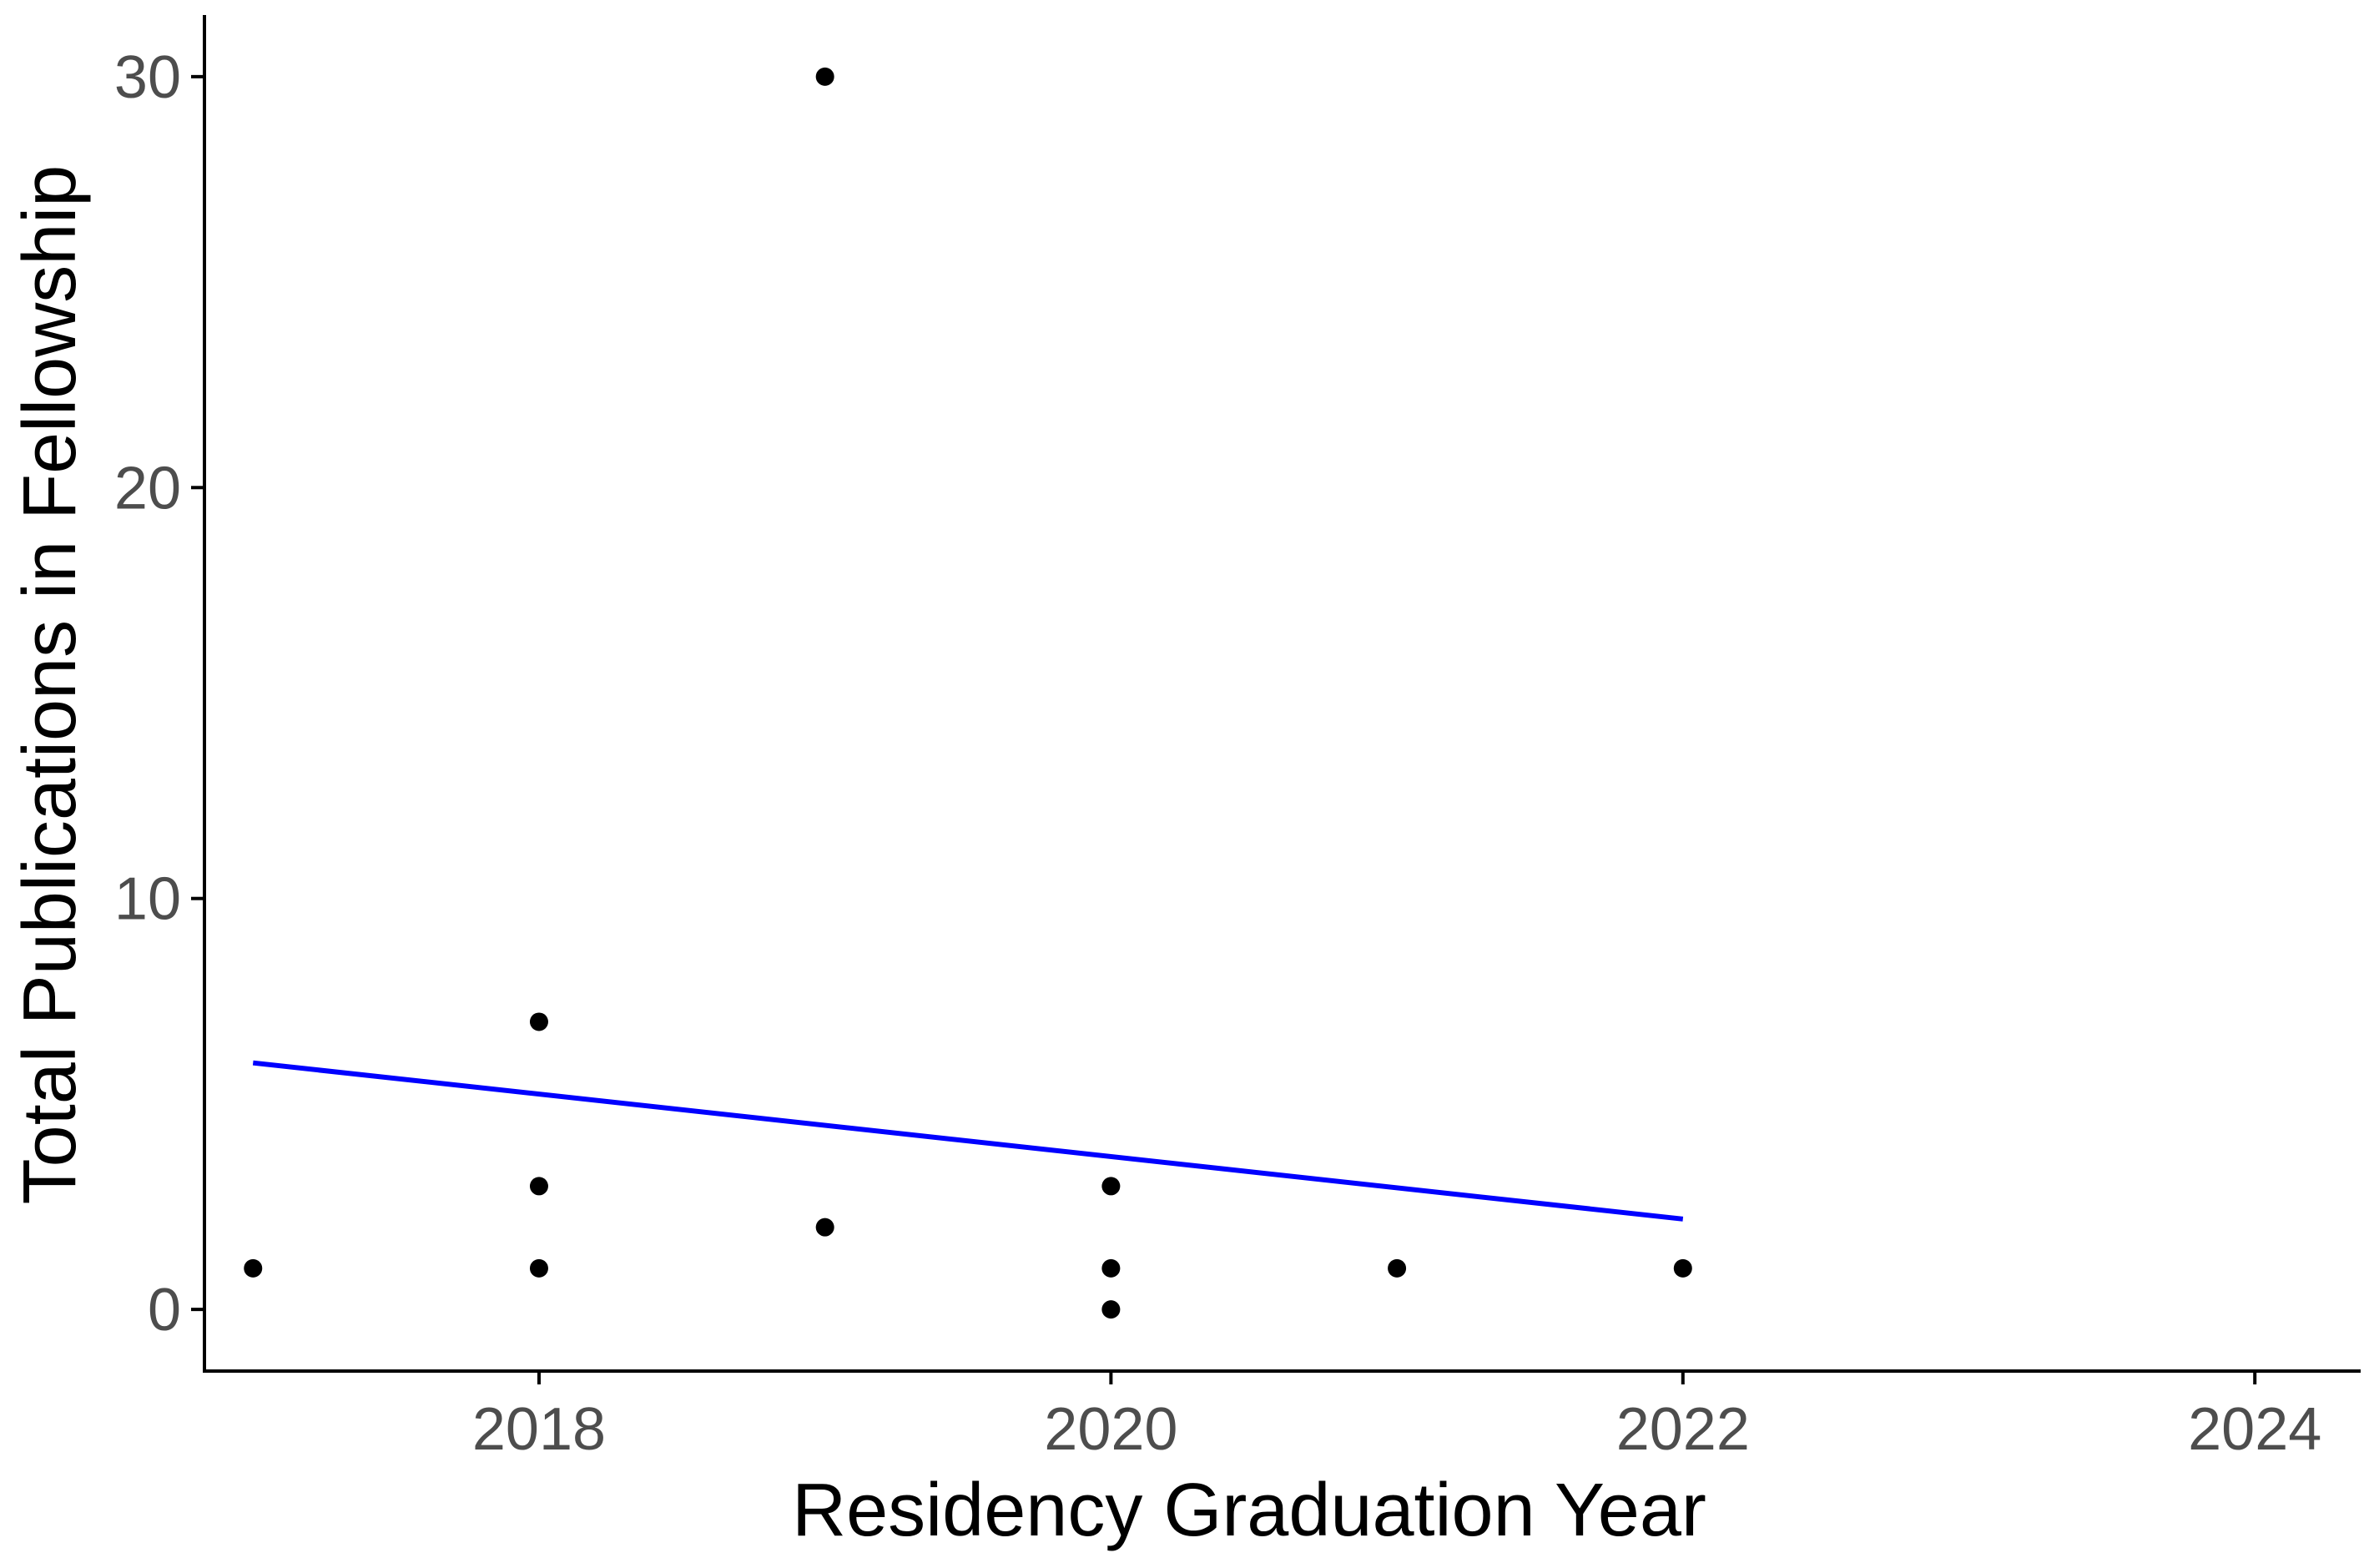 The width and height of the screenshot is (2369, 1568). Describe the element at coordinates (2254, 1429) in the screenshot. I see `x-tick-label: 2024` at that location.